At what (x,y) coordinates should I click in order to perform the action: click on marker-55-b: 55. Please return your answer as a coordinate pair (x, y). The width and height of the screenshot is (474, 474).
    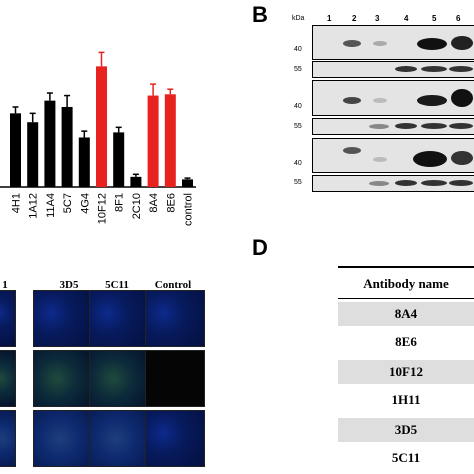
    Looking at the image, I should click on (298, 126).